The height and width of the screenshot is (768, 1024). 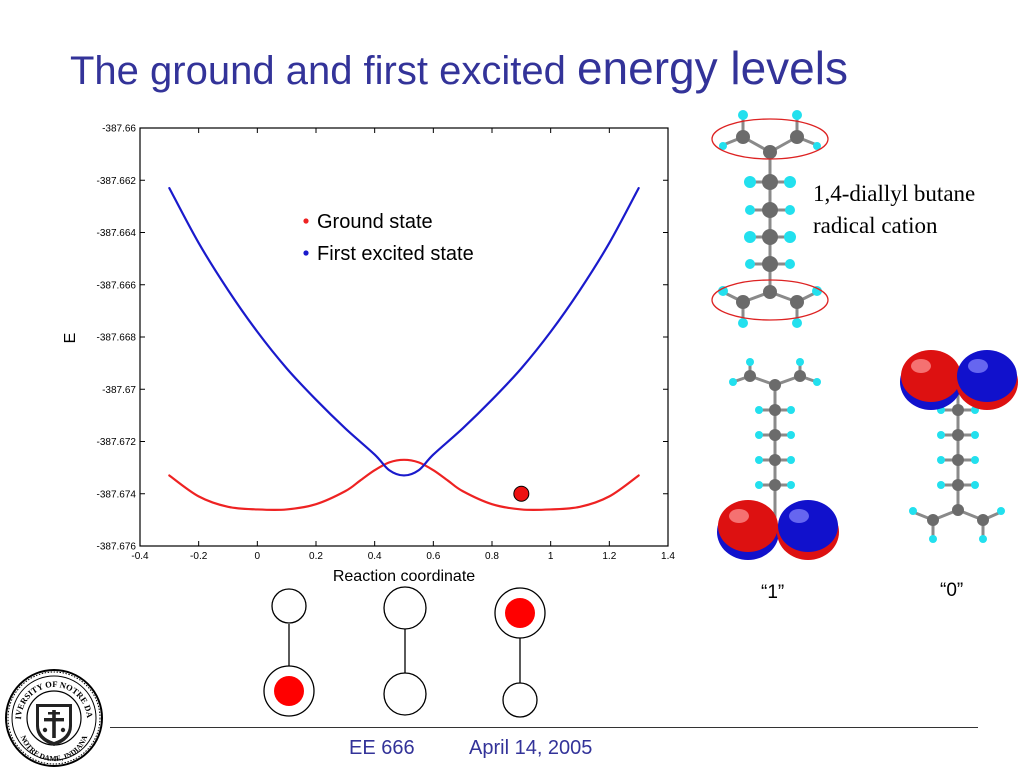 What do you see at coordinates (875, 225) in the screenshot?
I see `molecule-name-line2: radical cation` at bounding box center [875, 225].